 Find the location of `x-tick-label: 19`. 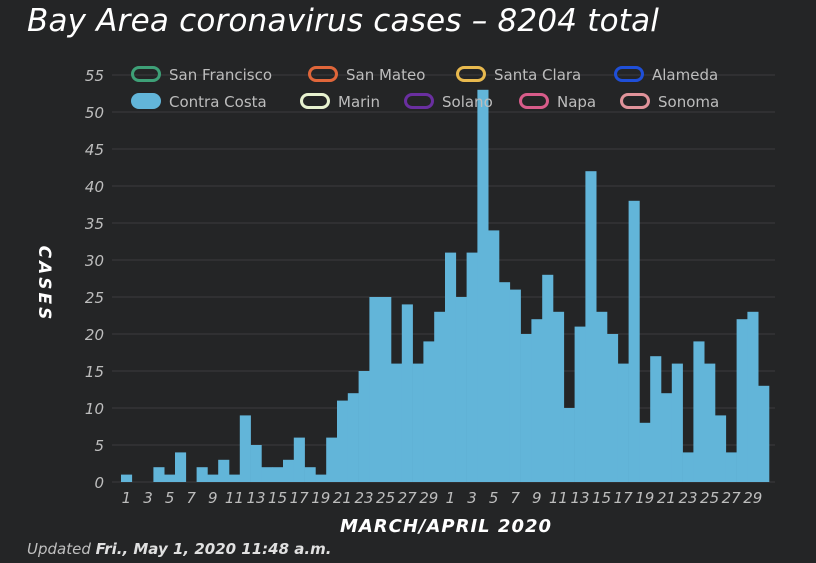

x-tick-label: 19 is located at coordinates (320, 498).